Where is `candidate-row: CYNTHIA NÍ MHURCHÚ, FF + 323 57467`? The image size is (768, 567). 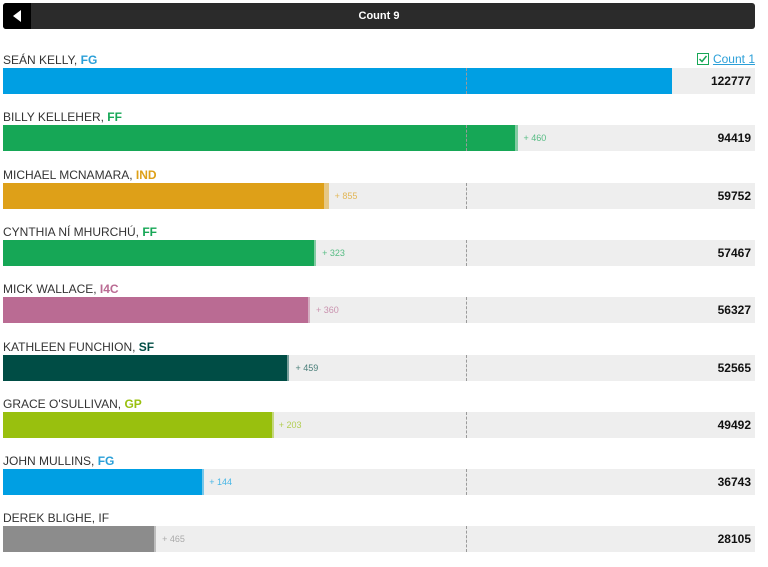 candidate-row: CYNTHIA NÍ MHURCHÚ, FF + 323 57467 is located at coordinates (379, 252).